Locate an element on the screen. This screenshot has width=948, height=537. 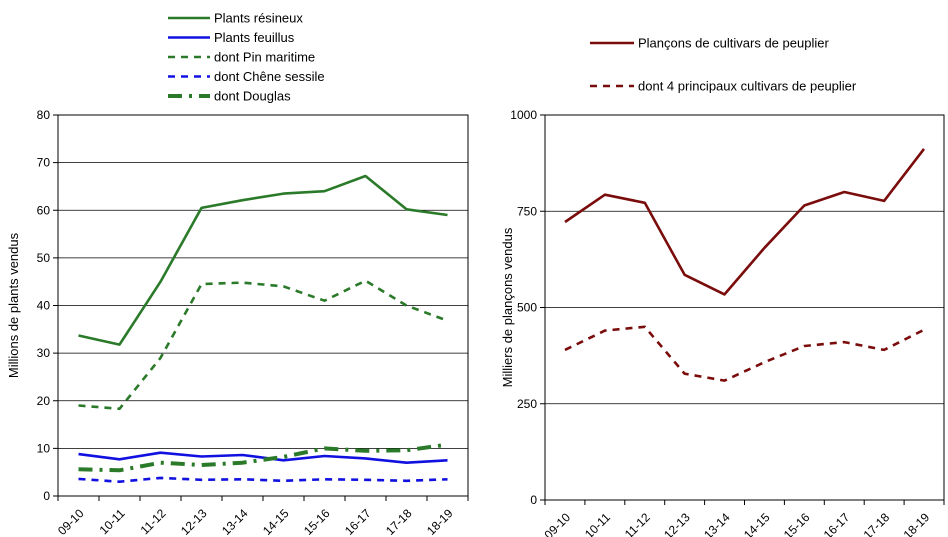
y-tick-label: 60 is located at coordinates (44, 210).